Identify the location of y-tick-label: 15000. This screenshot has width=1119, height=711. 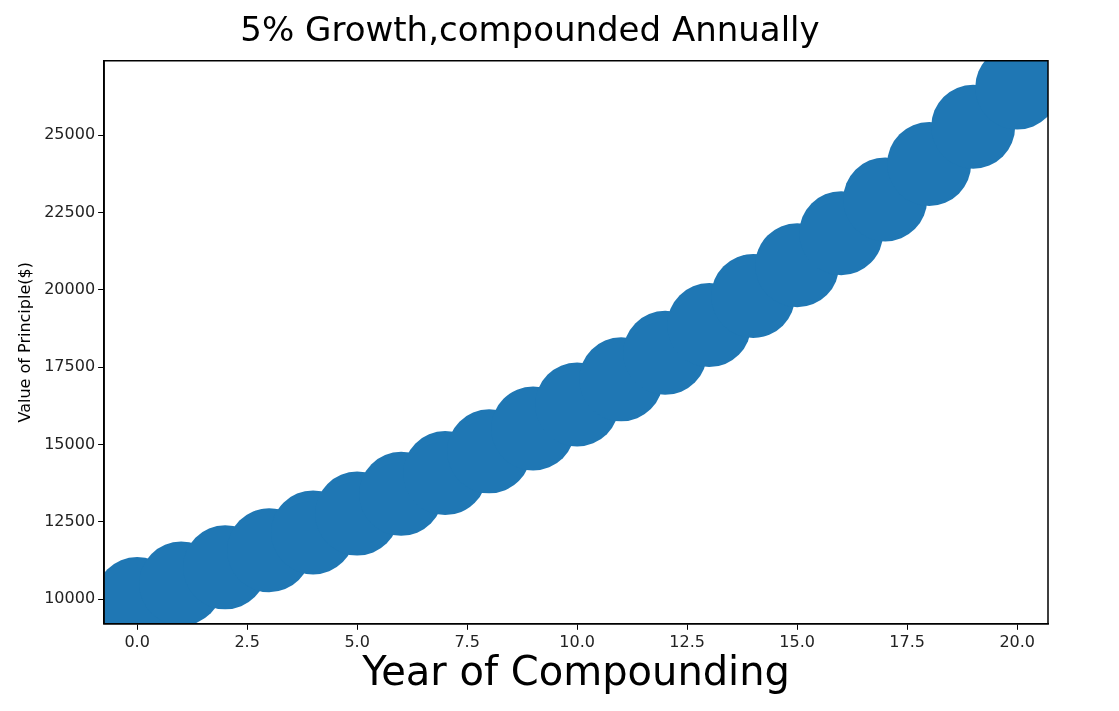
(70, 443).